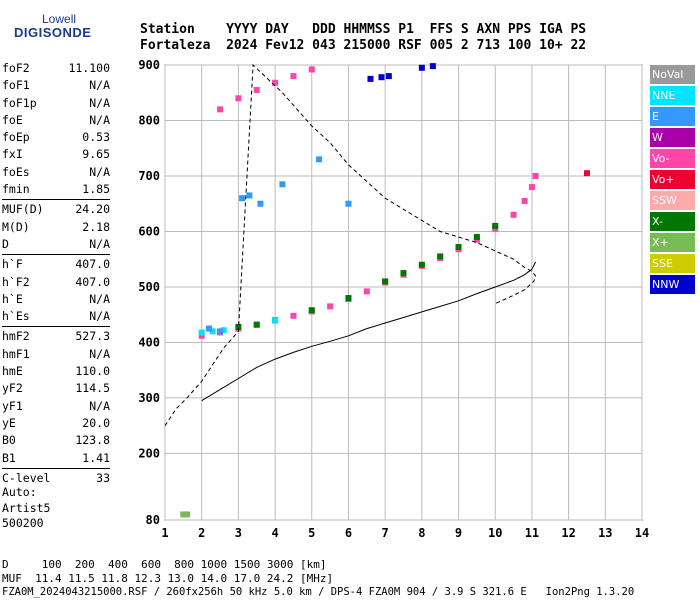 This screenshot has width=700, height=600. I want to click on param-value: 2.18, so click(96, 226).